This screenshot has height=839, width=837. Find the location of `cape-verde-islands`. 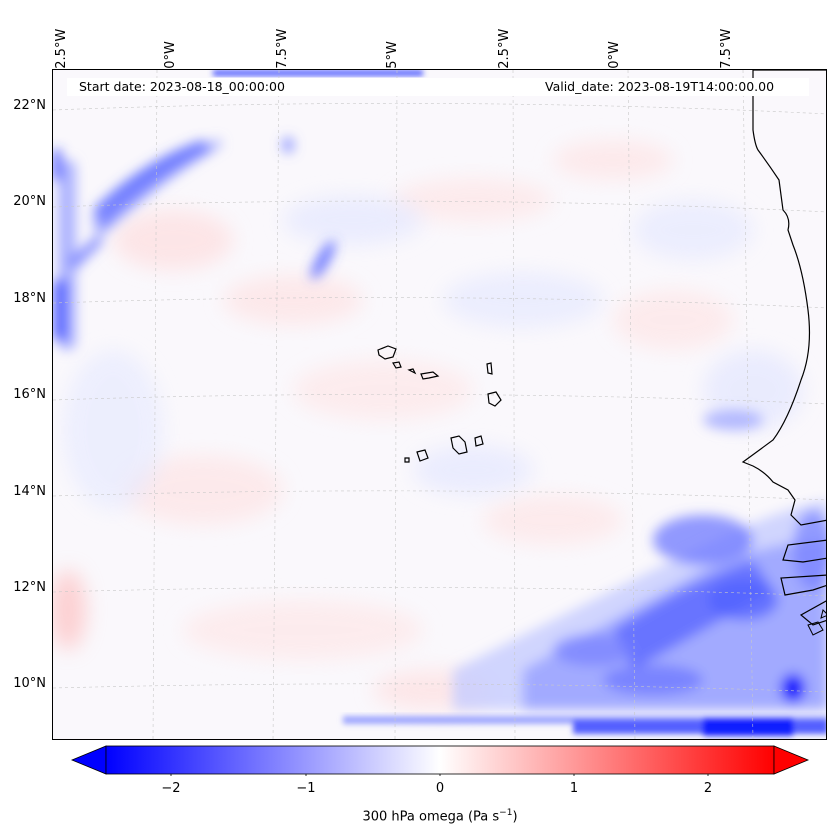

cape-verde-islands is located at coordinates (439, 404).